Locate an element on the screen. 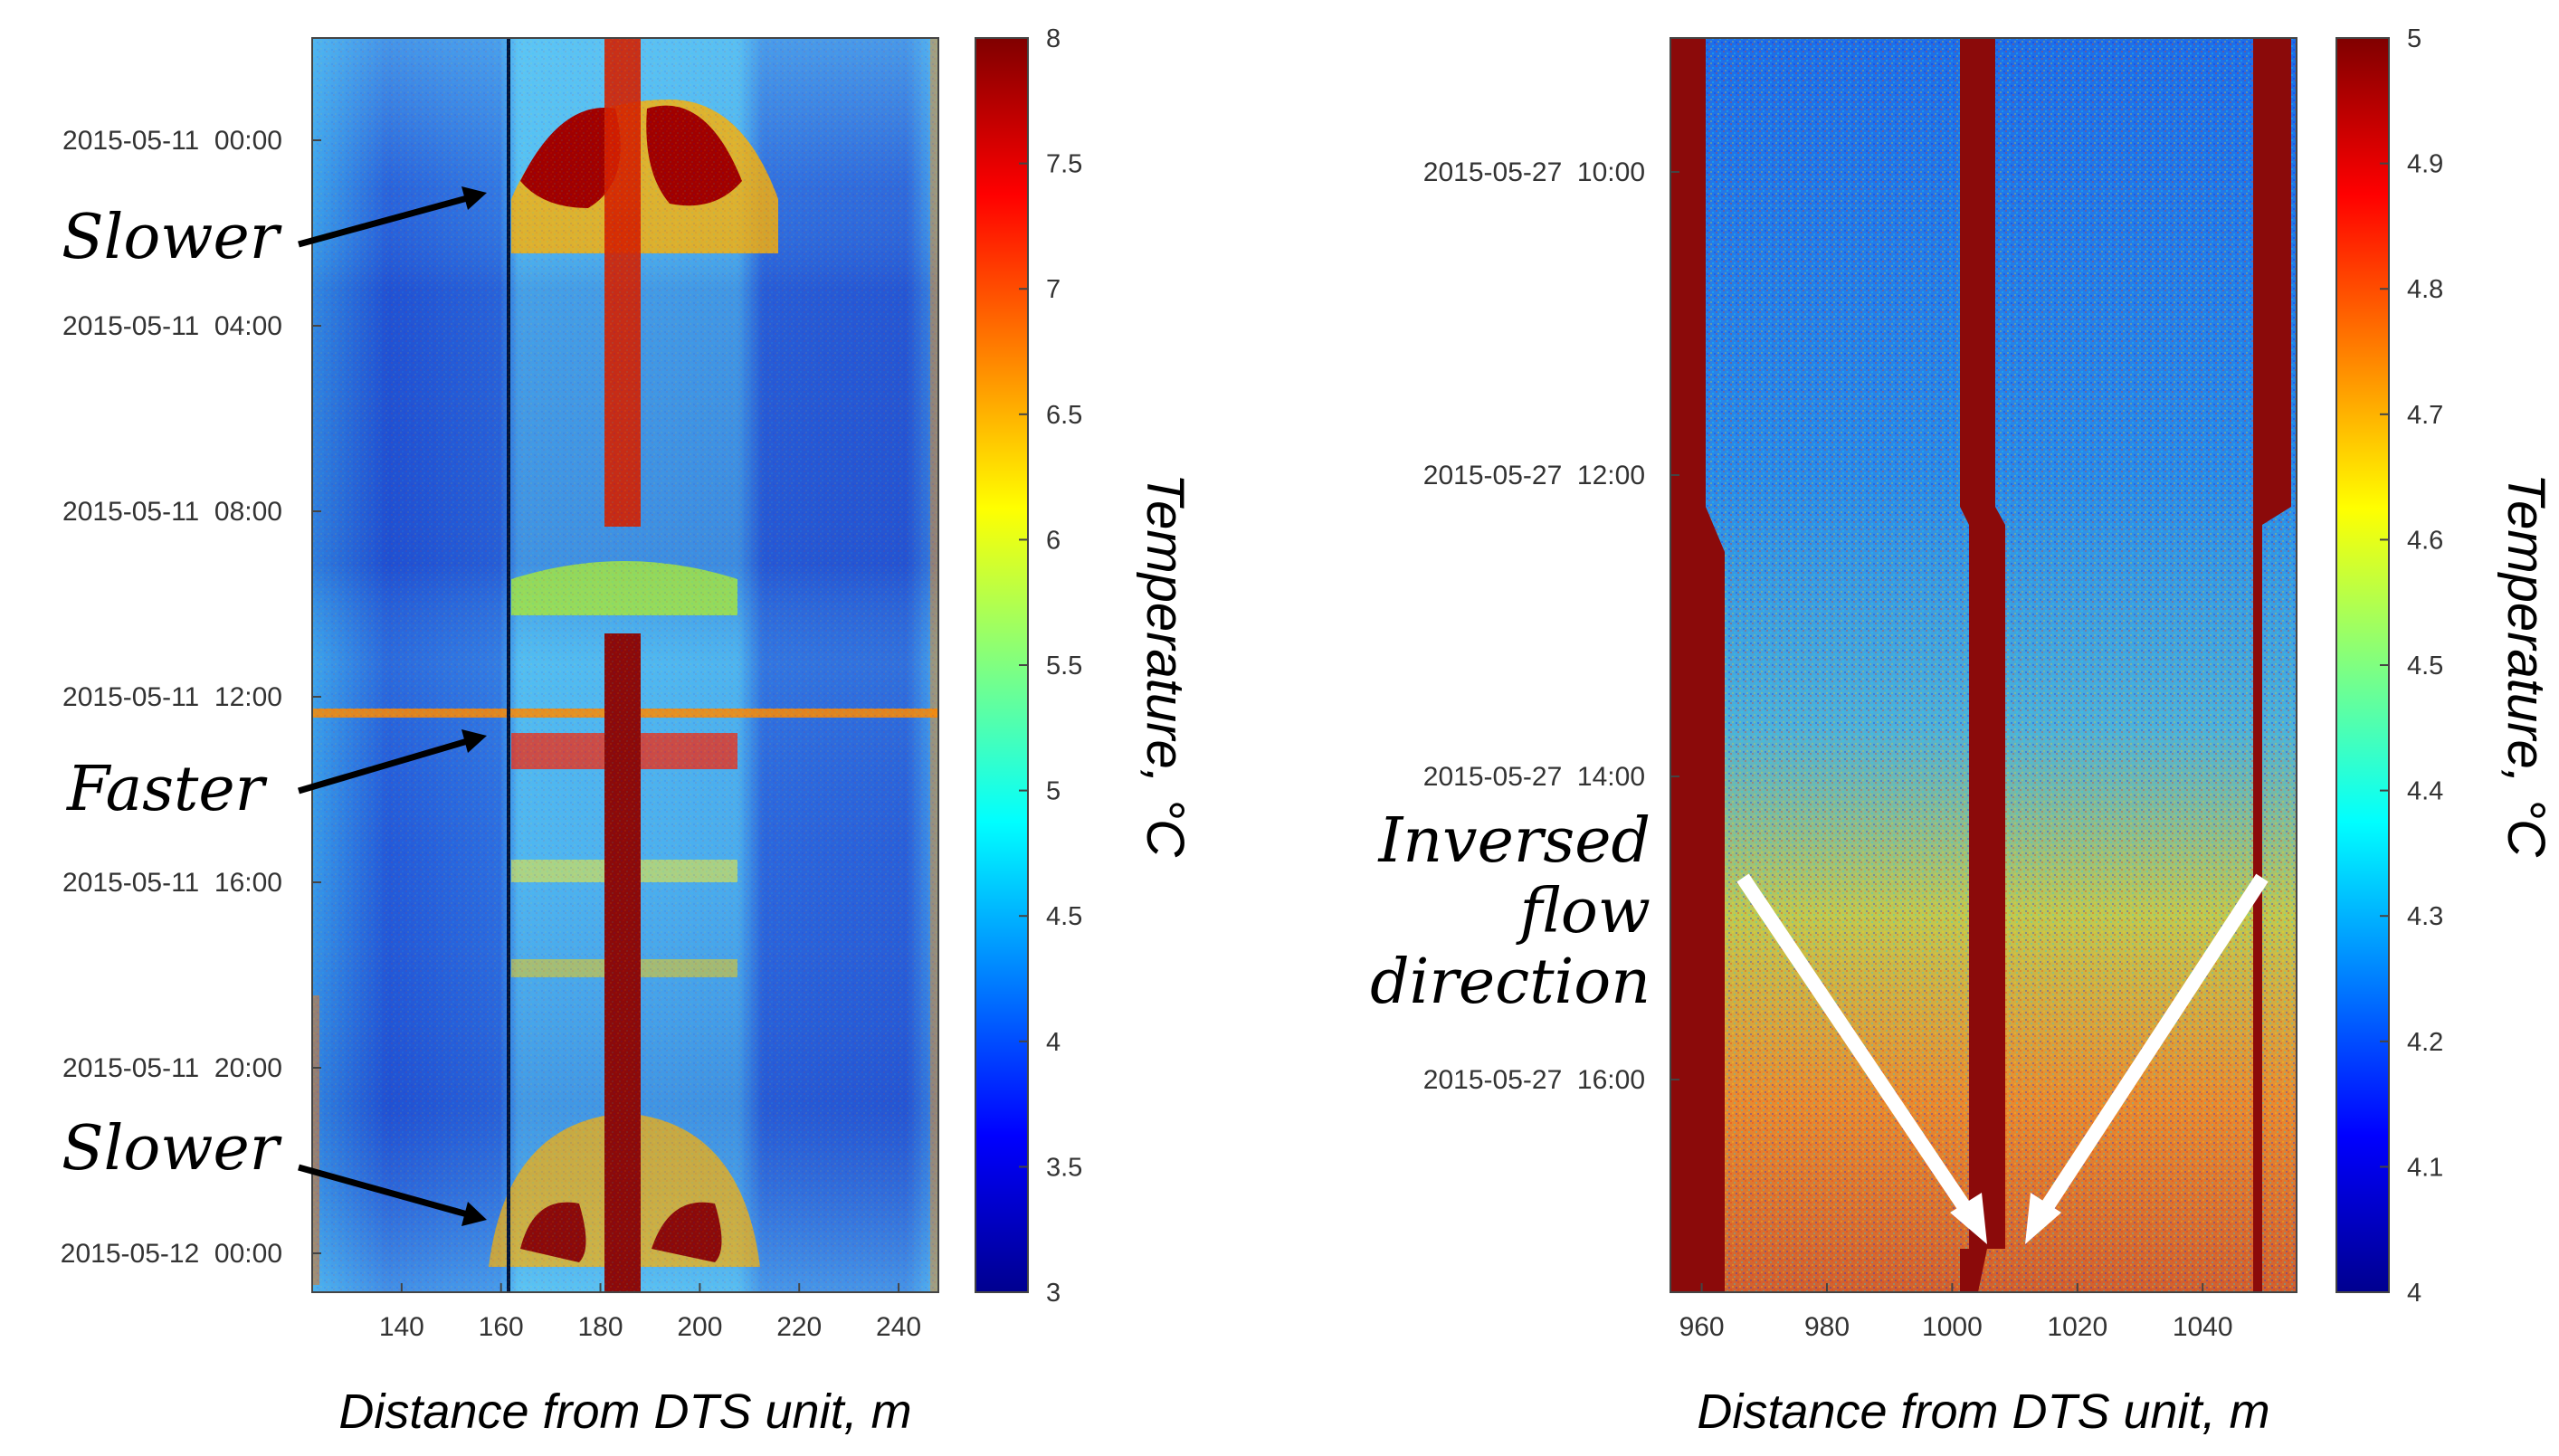  left-colorbar-tick-labels: 3 3.5 4 4.5 5 5.5 6 6.5 7 7.5 8 is located at coordinates (1050, 666).